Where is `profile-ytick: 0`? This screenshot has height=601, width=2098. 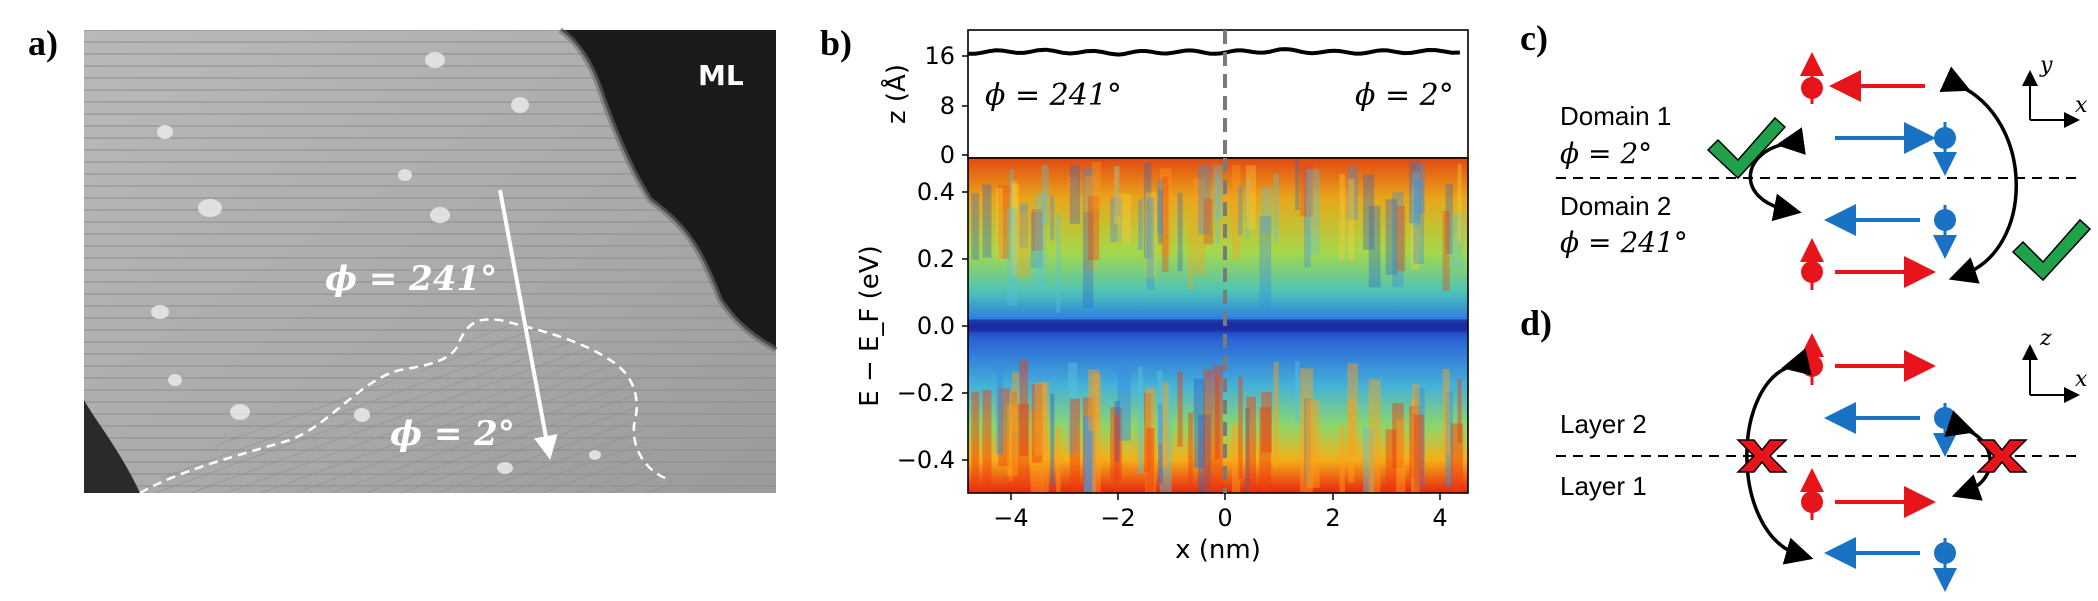
profile-ytick: 0 is located at coordinates (947, 155).